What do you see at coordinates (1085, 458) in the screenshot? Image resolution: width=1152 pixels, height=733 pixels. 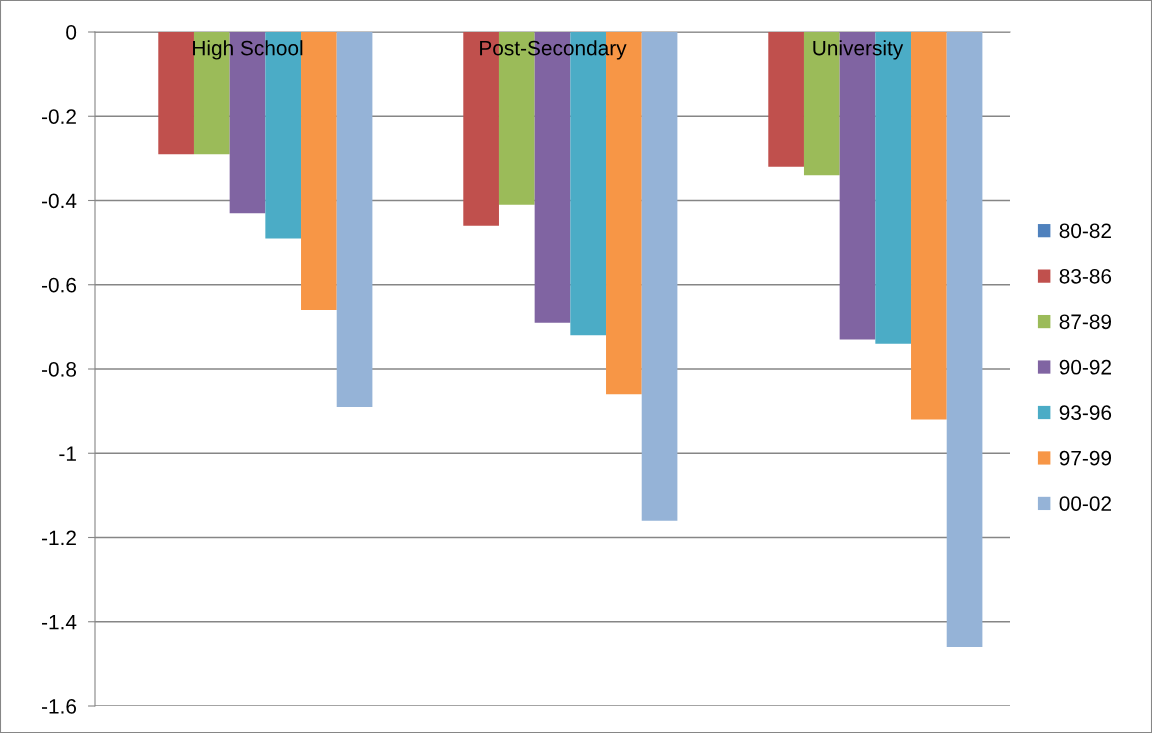 I see `legend-label: 97-99` at bounding box center [1085, 458].